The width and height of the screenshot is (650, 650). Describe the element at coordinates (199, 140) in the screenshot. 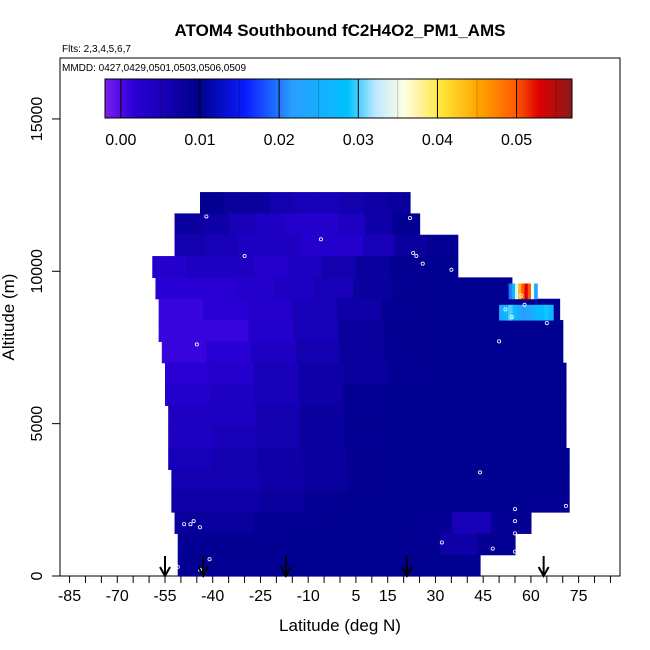

I see `colorbar-tick-label: 0.01` at that location.